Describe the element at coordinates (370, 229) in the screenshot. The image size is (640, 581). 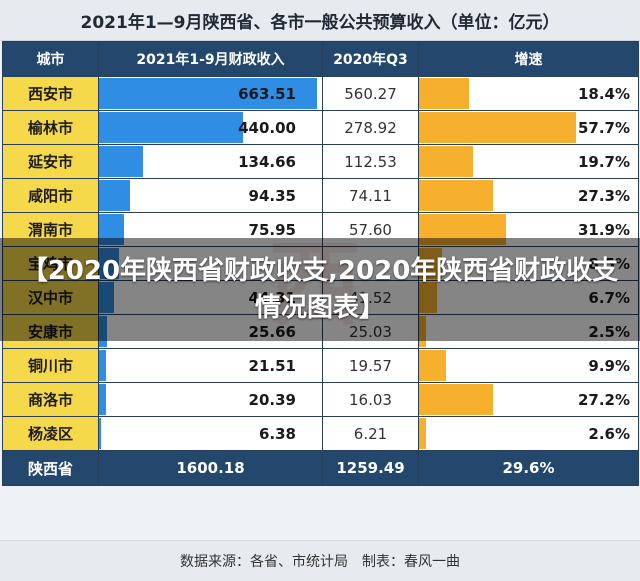
I see `q3-2020-value: 57.60` at that location.